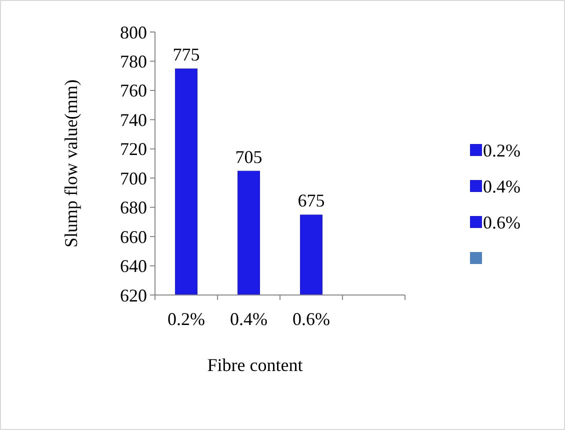  I want to click on x-axis-title: Fibre content, so click(255, 365).